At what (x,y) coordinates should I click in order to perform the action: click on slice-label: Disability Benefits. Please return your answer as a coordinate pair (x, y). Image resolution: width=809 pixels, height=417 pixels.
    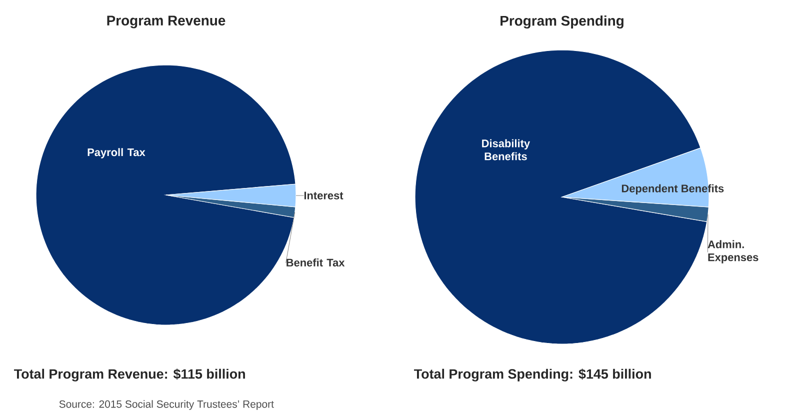
    Looking at the image, I should click on (506, 149).